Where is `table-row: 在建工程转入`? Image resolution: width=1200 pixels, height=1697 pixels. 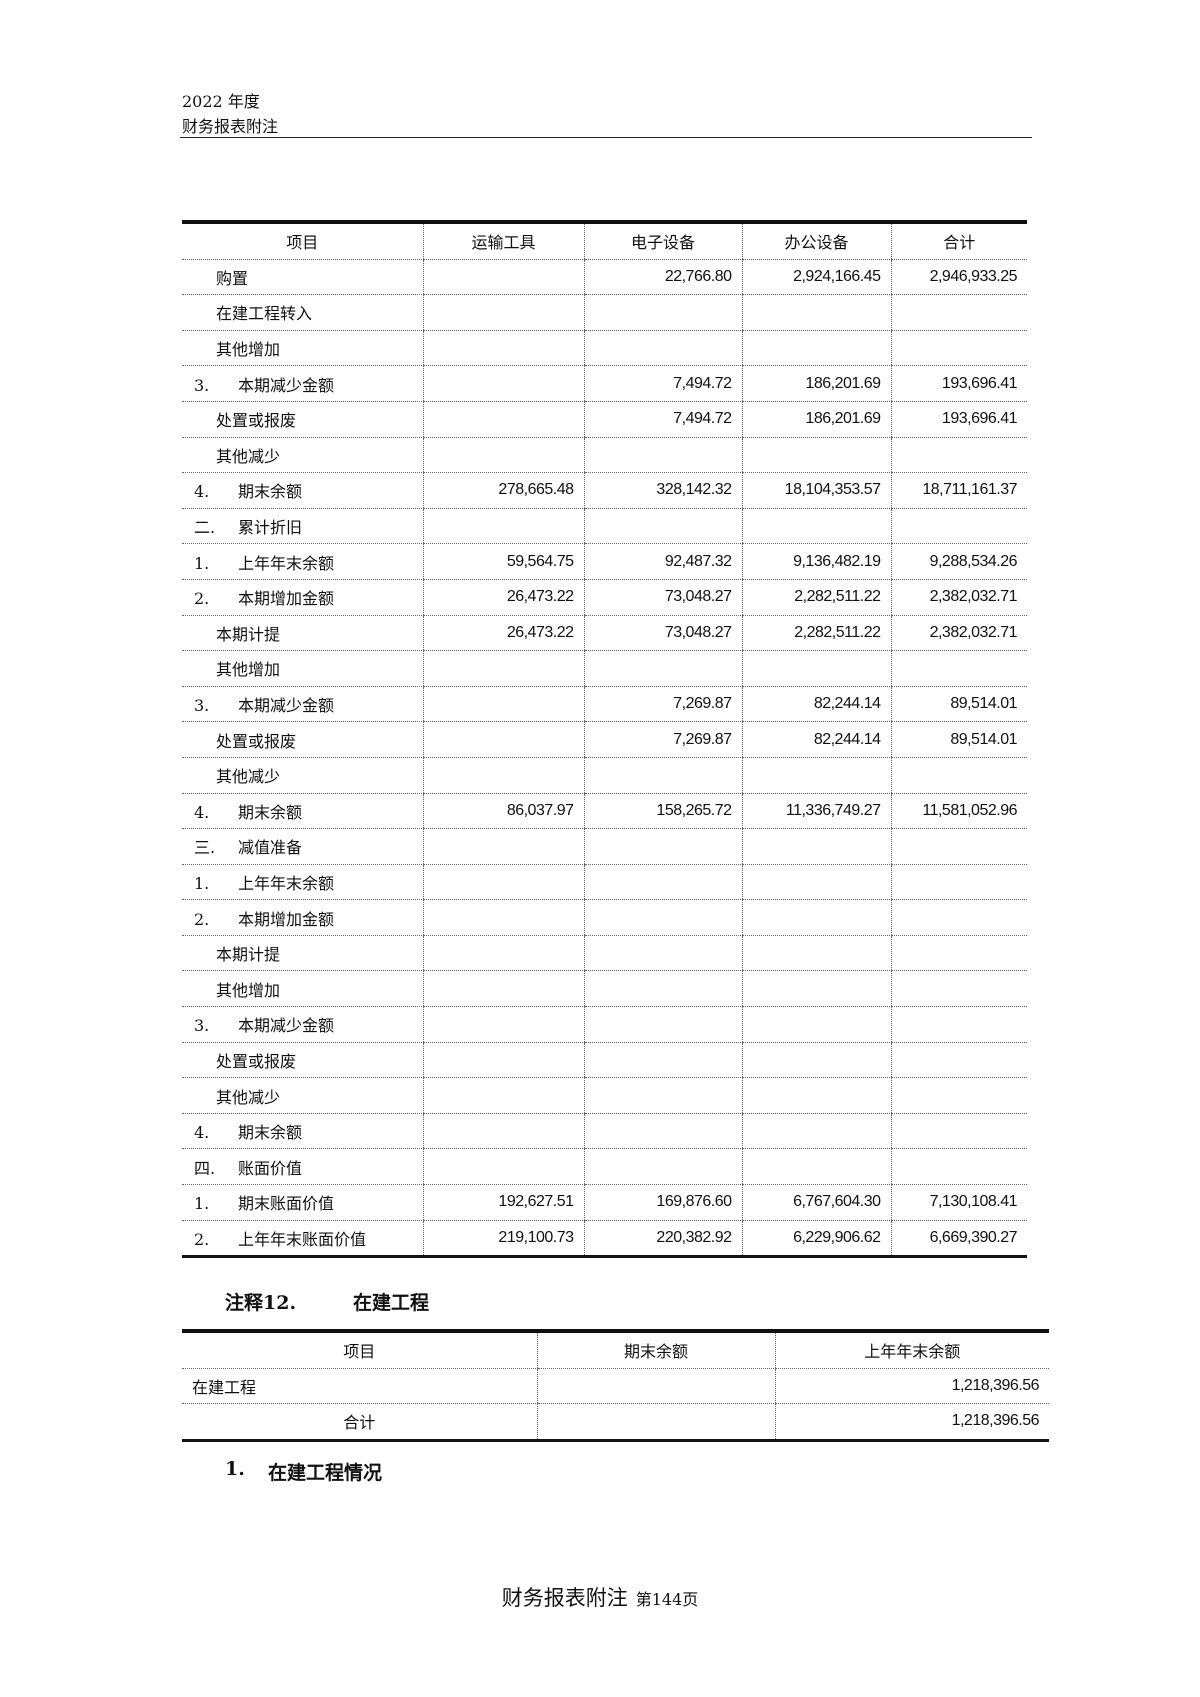 table-row: 在建工程转入 is located at coordinates (604, 312).